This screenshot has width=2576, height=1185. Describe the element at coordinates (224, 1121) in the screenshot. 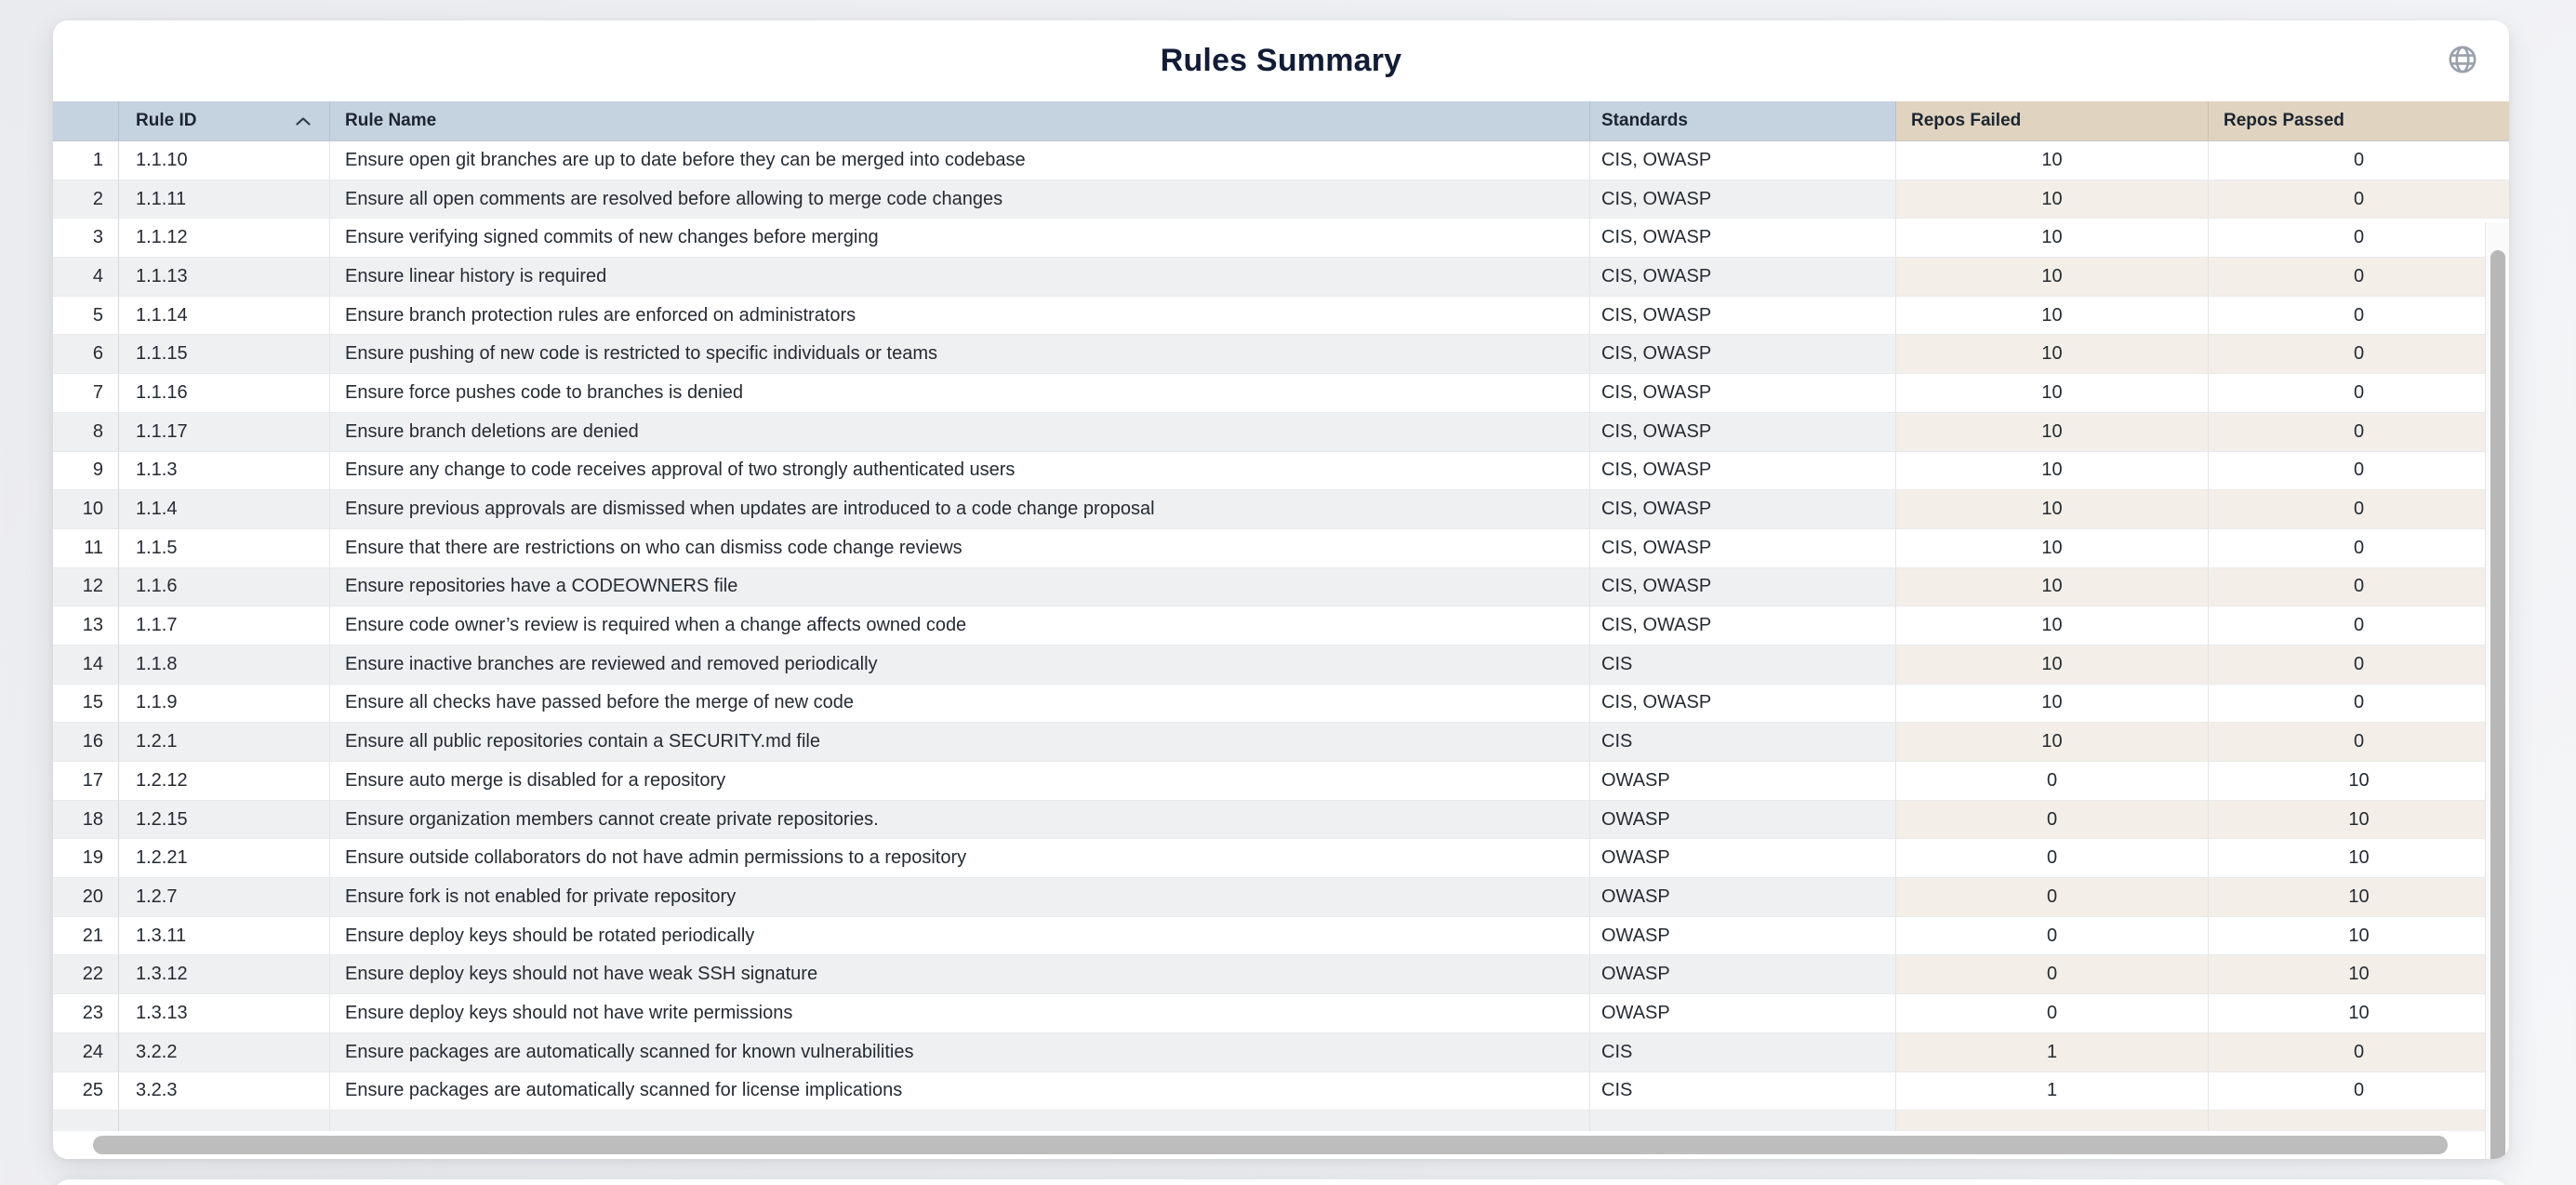

I see `rule-id-cell` at that location.